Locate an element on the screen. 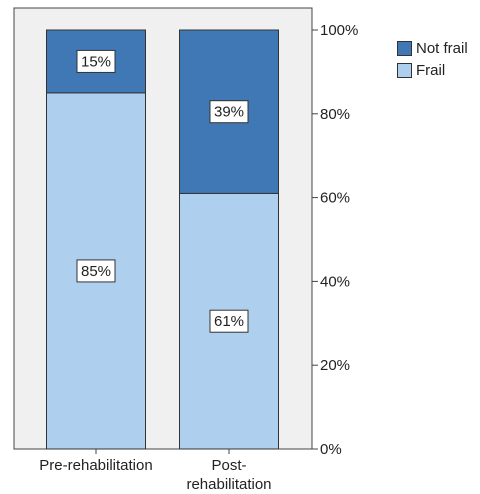 This screenshot has width=480, height=494. data-label-box-not-frail-pre-rehabilitation is located at coordinates (96, 61).